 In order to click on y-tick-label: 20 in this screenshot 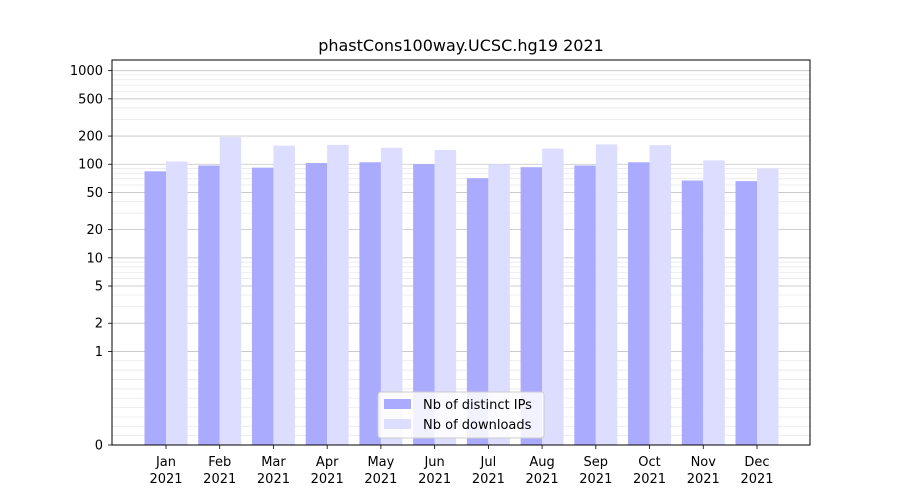, I will do `click(94, 230)`.